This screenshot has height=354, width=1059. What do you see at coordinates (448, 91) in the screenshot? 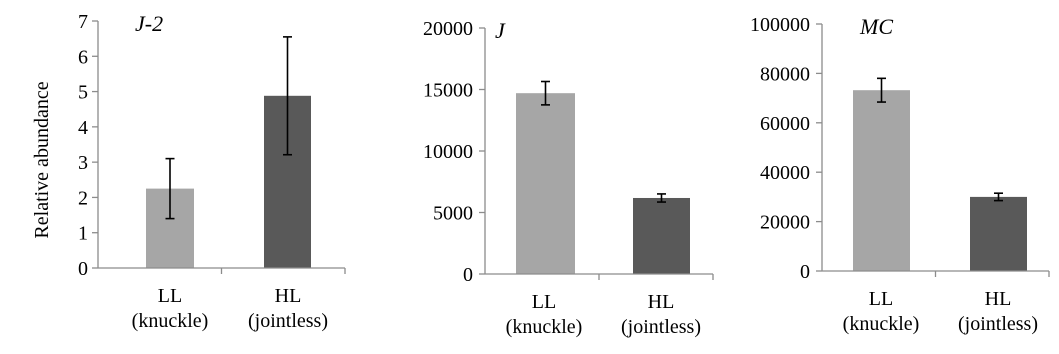
I see `y-tick-label: 15000` at bounding box center [448, 91].